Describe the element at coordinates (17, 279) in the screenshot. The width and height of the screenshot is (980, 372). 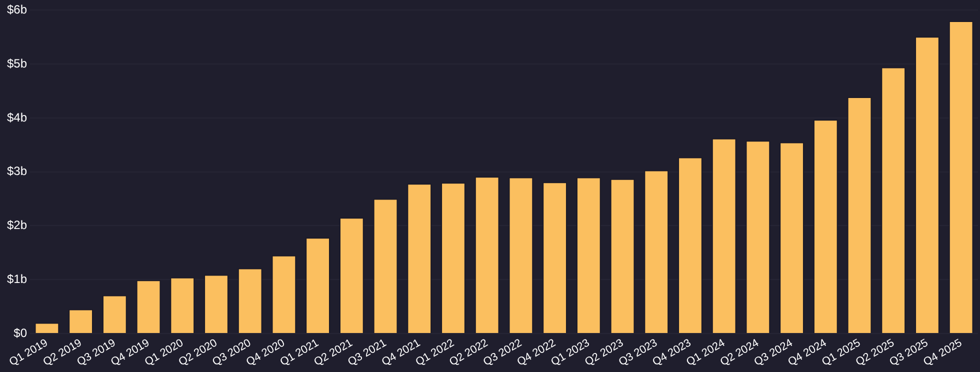
I see `y-tick-label: $1b` at that location.